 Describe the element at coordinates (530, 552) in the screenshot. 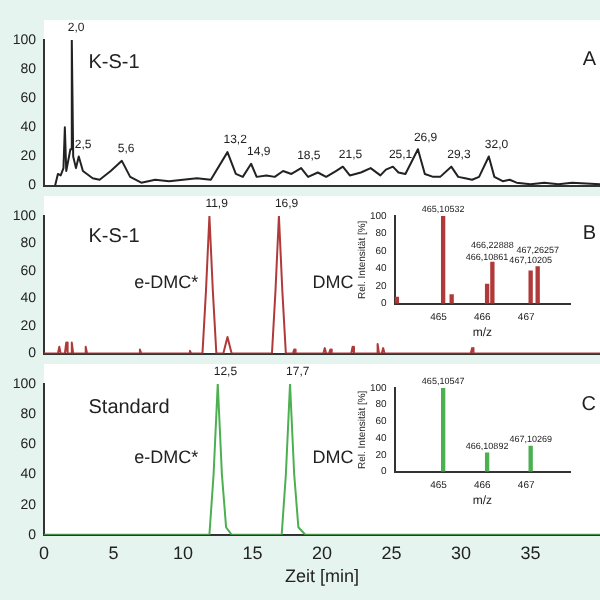

I see `x-tick-label: 35` at that location.